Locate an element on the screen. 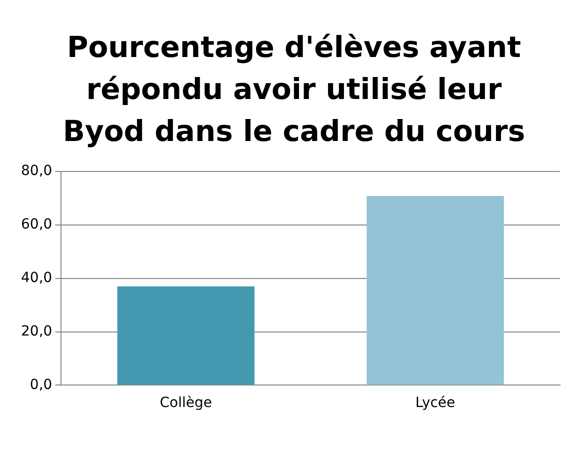 Image resolution: width=588 pixels, height=453 pixels. x-tick-label: Lycée is located at coordinates (435, 403).